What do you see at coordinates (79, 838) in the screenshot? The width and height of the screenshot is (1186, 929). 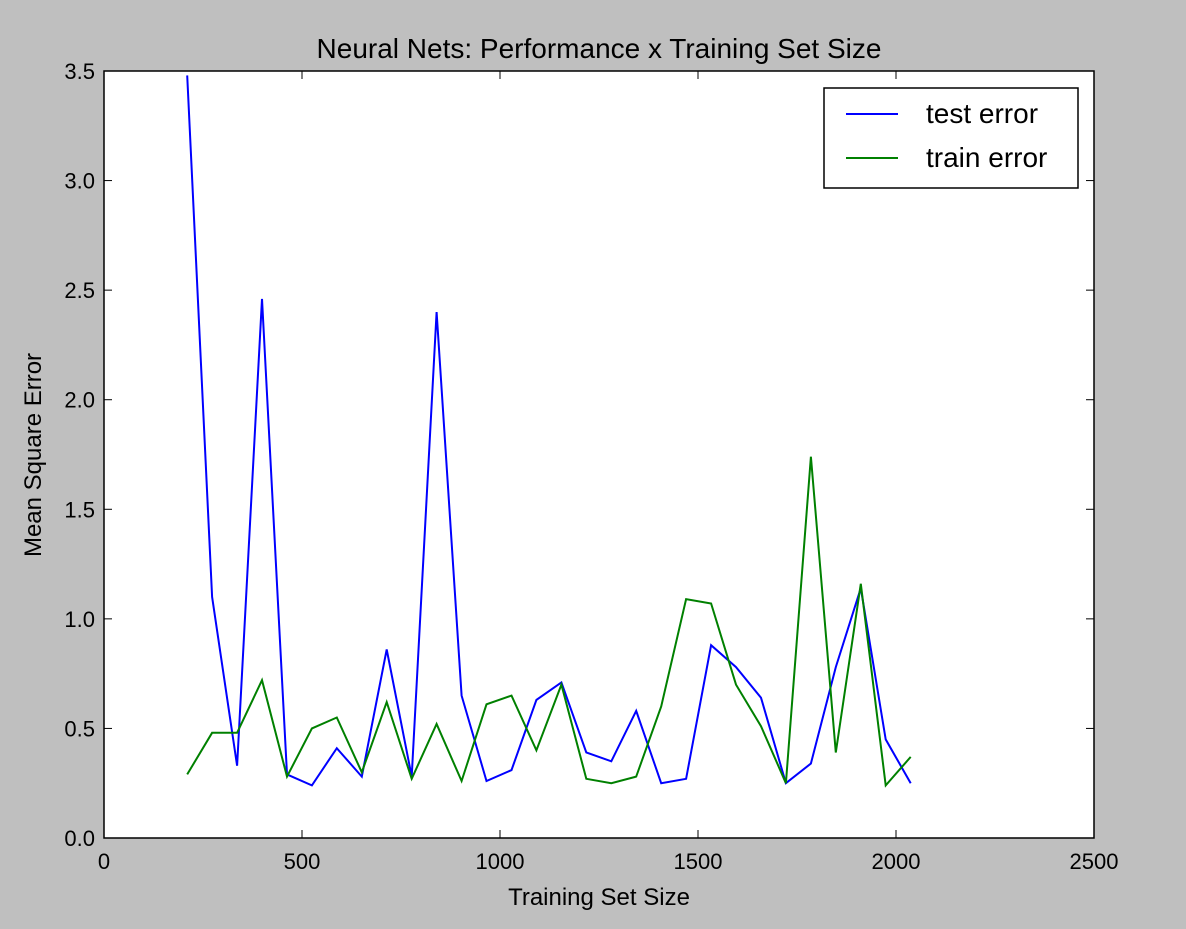 I see `y-tick-label: 0.0` at bounding box center [79, 838].